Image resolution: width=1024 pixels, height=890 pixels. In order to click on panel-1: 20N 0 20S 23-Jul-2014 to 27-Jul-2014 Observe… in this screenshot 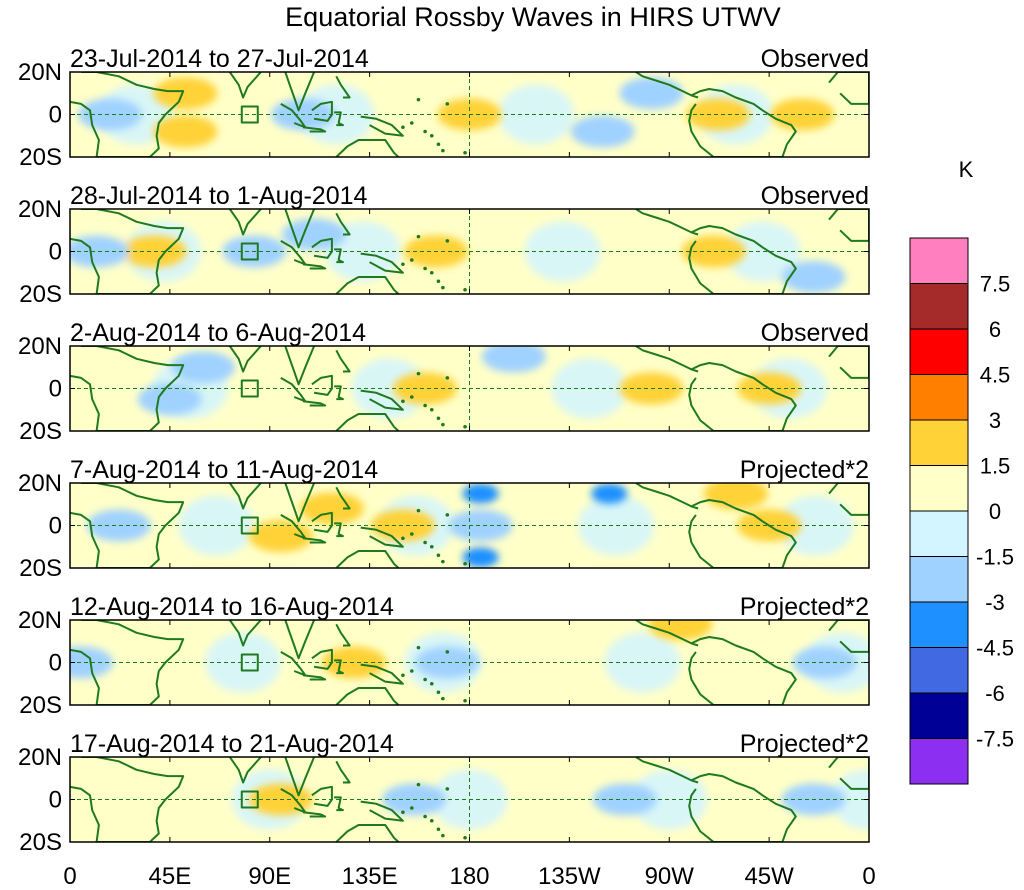, I will do `click(444, 108)`.